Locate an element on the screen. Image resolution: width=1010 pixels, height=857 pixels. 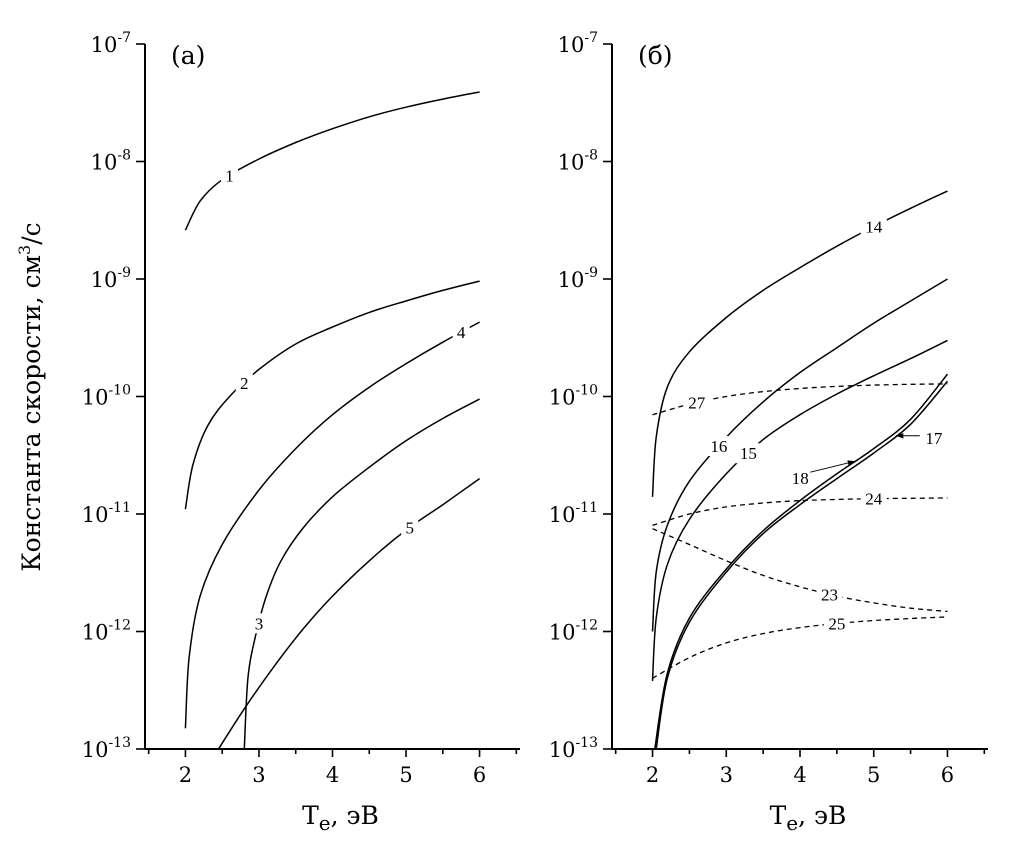
series-label-27: 27 is located at coordinates (697, 403).